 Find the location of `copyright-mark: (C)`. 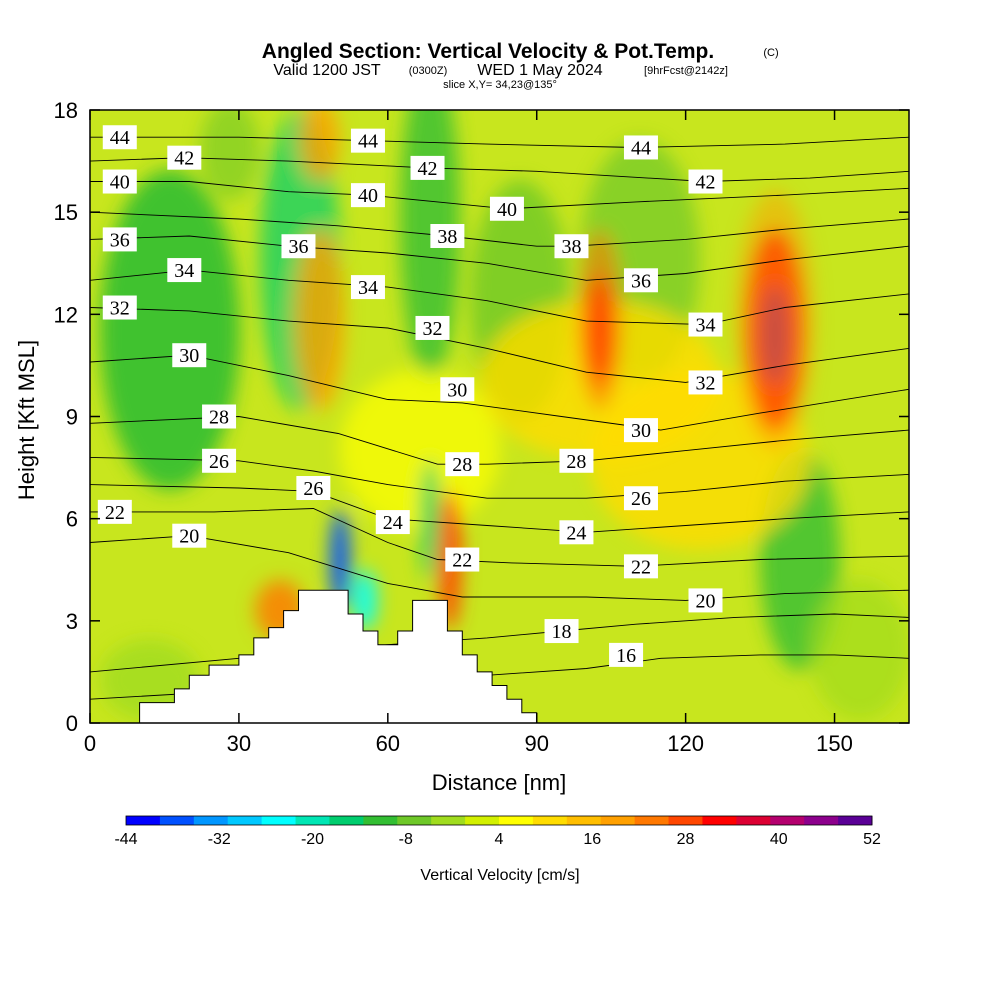

copyright-mark: (C) is located at coordinates (770, 53).